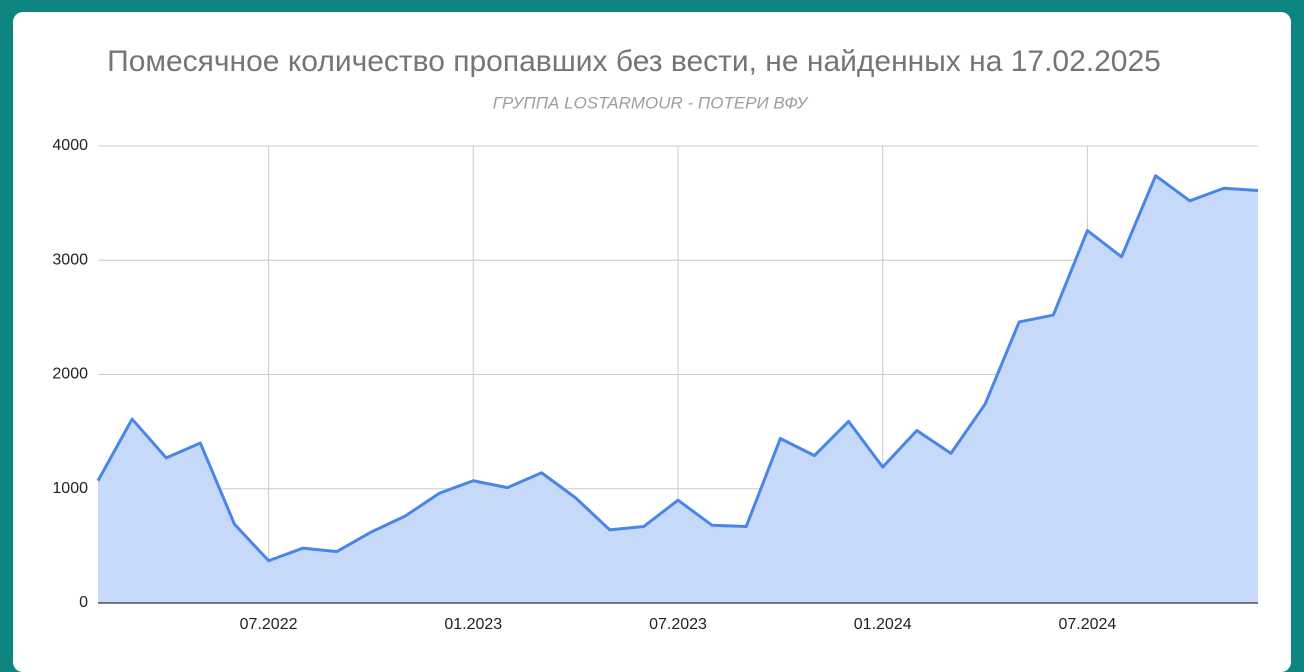 Image resolution: width=1304 pixels, height=672 pixels. What do you see at coordinates (83, 602) in the screenshot?
I see `y-tick-label: 0` at bounding box center [83, 602].